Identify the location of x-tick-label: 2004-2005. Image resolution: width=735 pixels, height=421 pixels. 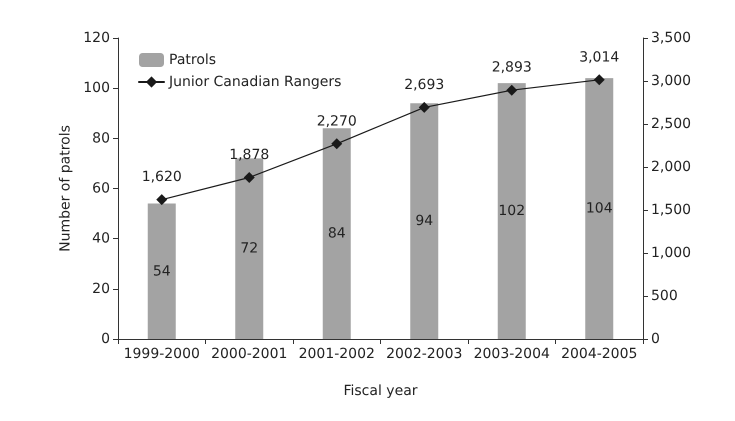
(599, 354).